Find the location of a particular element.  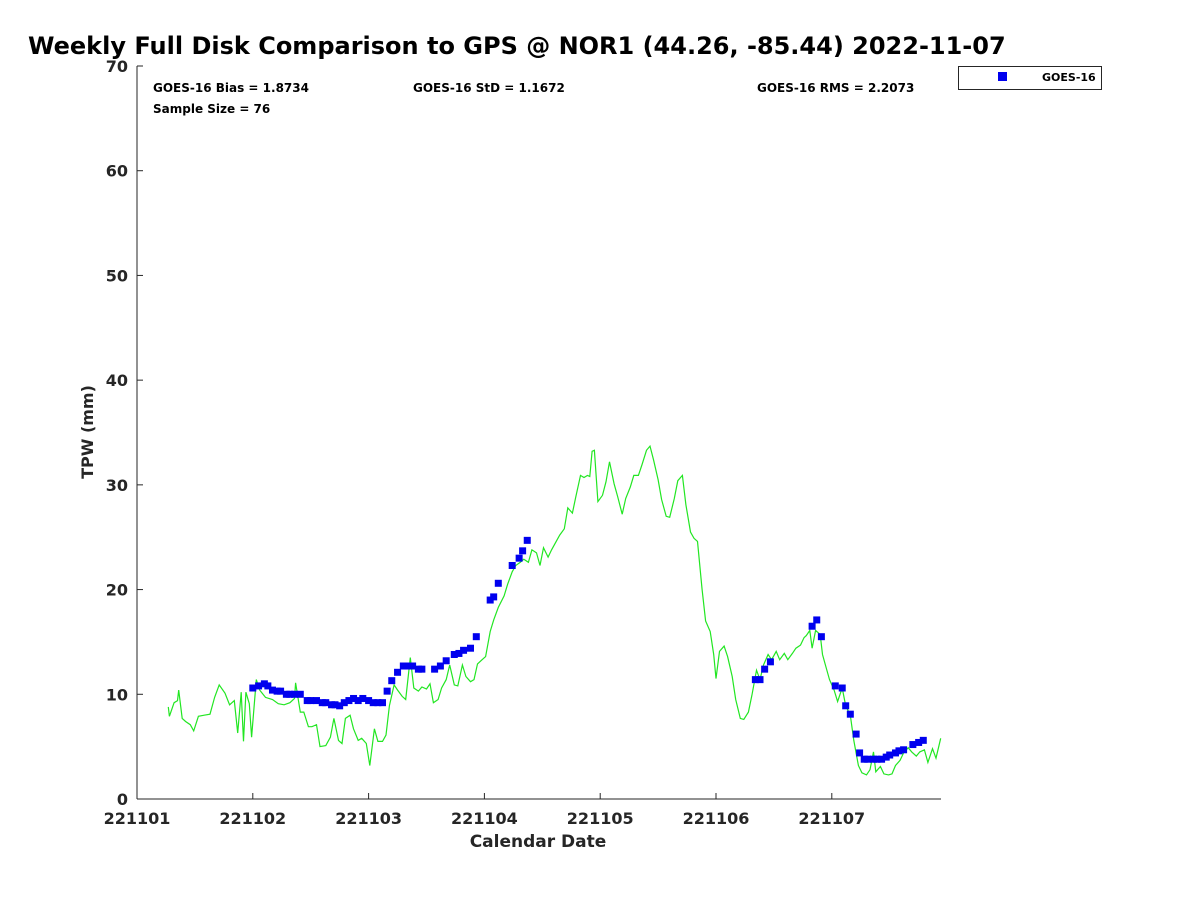

y-tick-label: 0 is located at coordinates (122, 799).